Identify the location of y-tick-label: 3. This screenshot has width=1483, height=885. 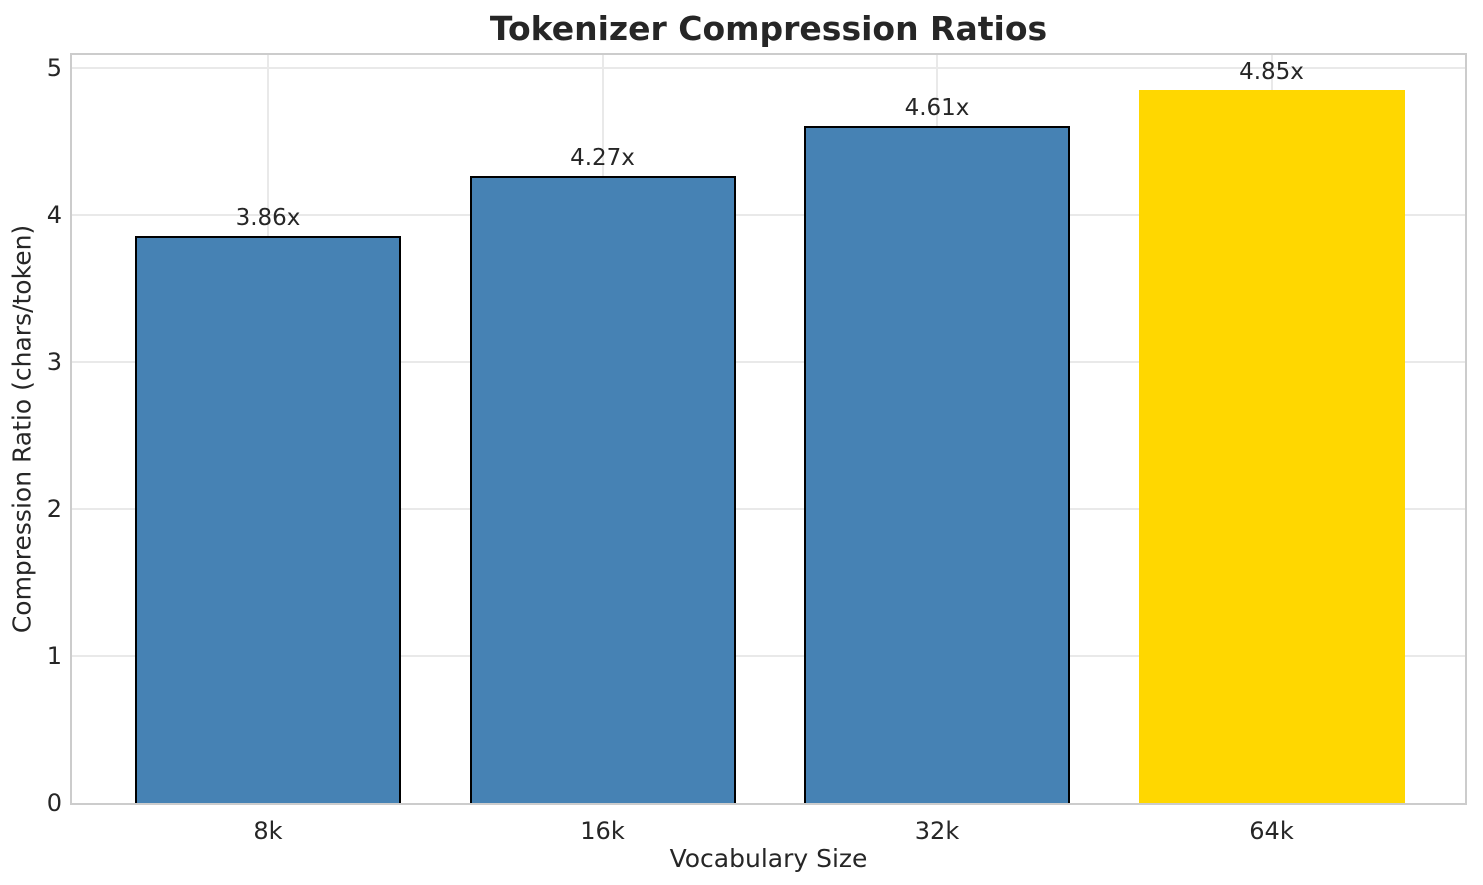
(54, 362).